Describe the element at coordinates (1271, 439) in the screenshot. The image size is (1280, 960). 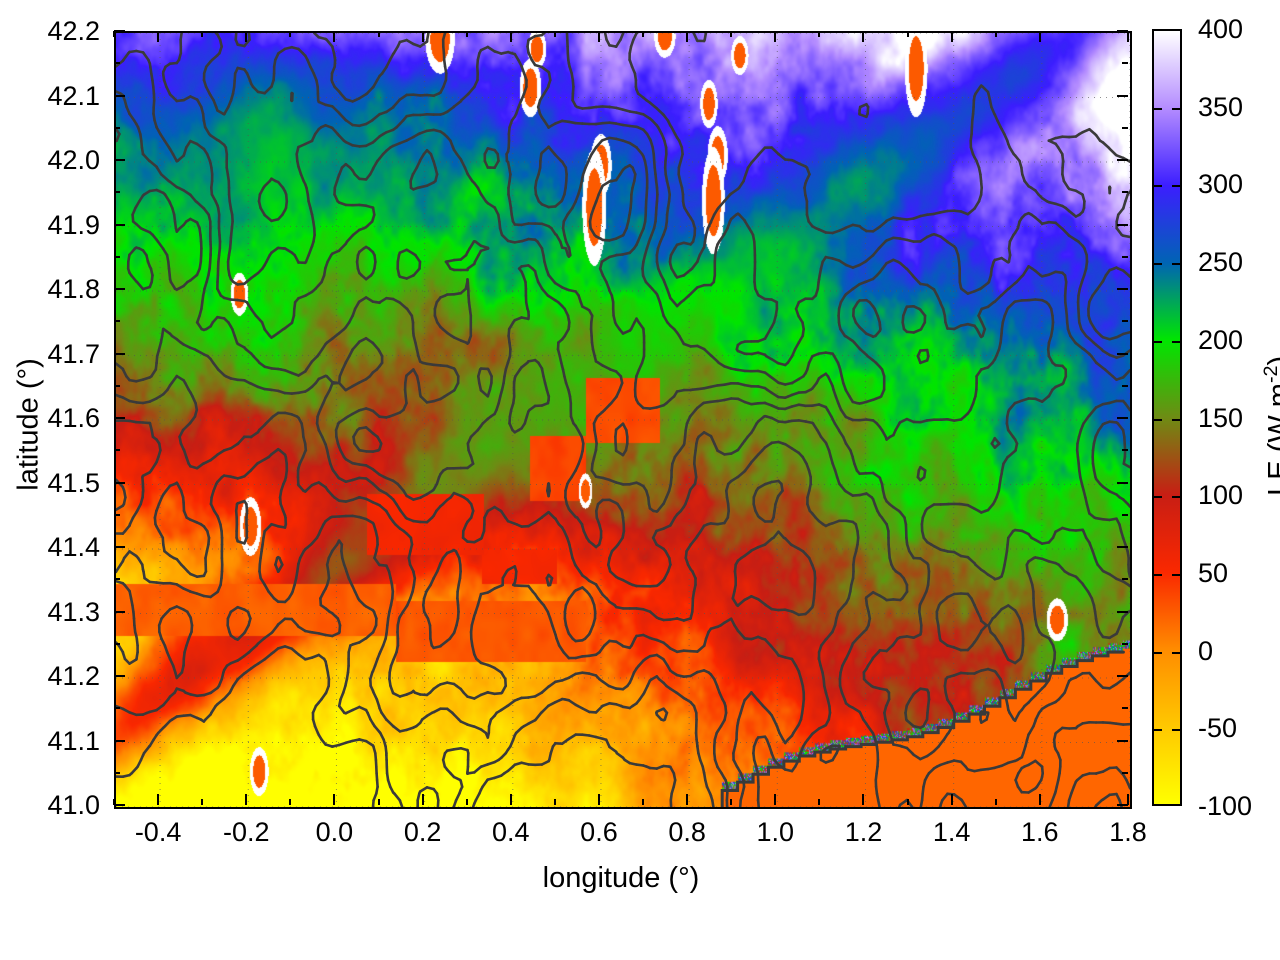
I see `colorbar-title-prefix: LE (W m` at that location.